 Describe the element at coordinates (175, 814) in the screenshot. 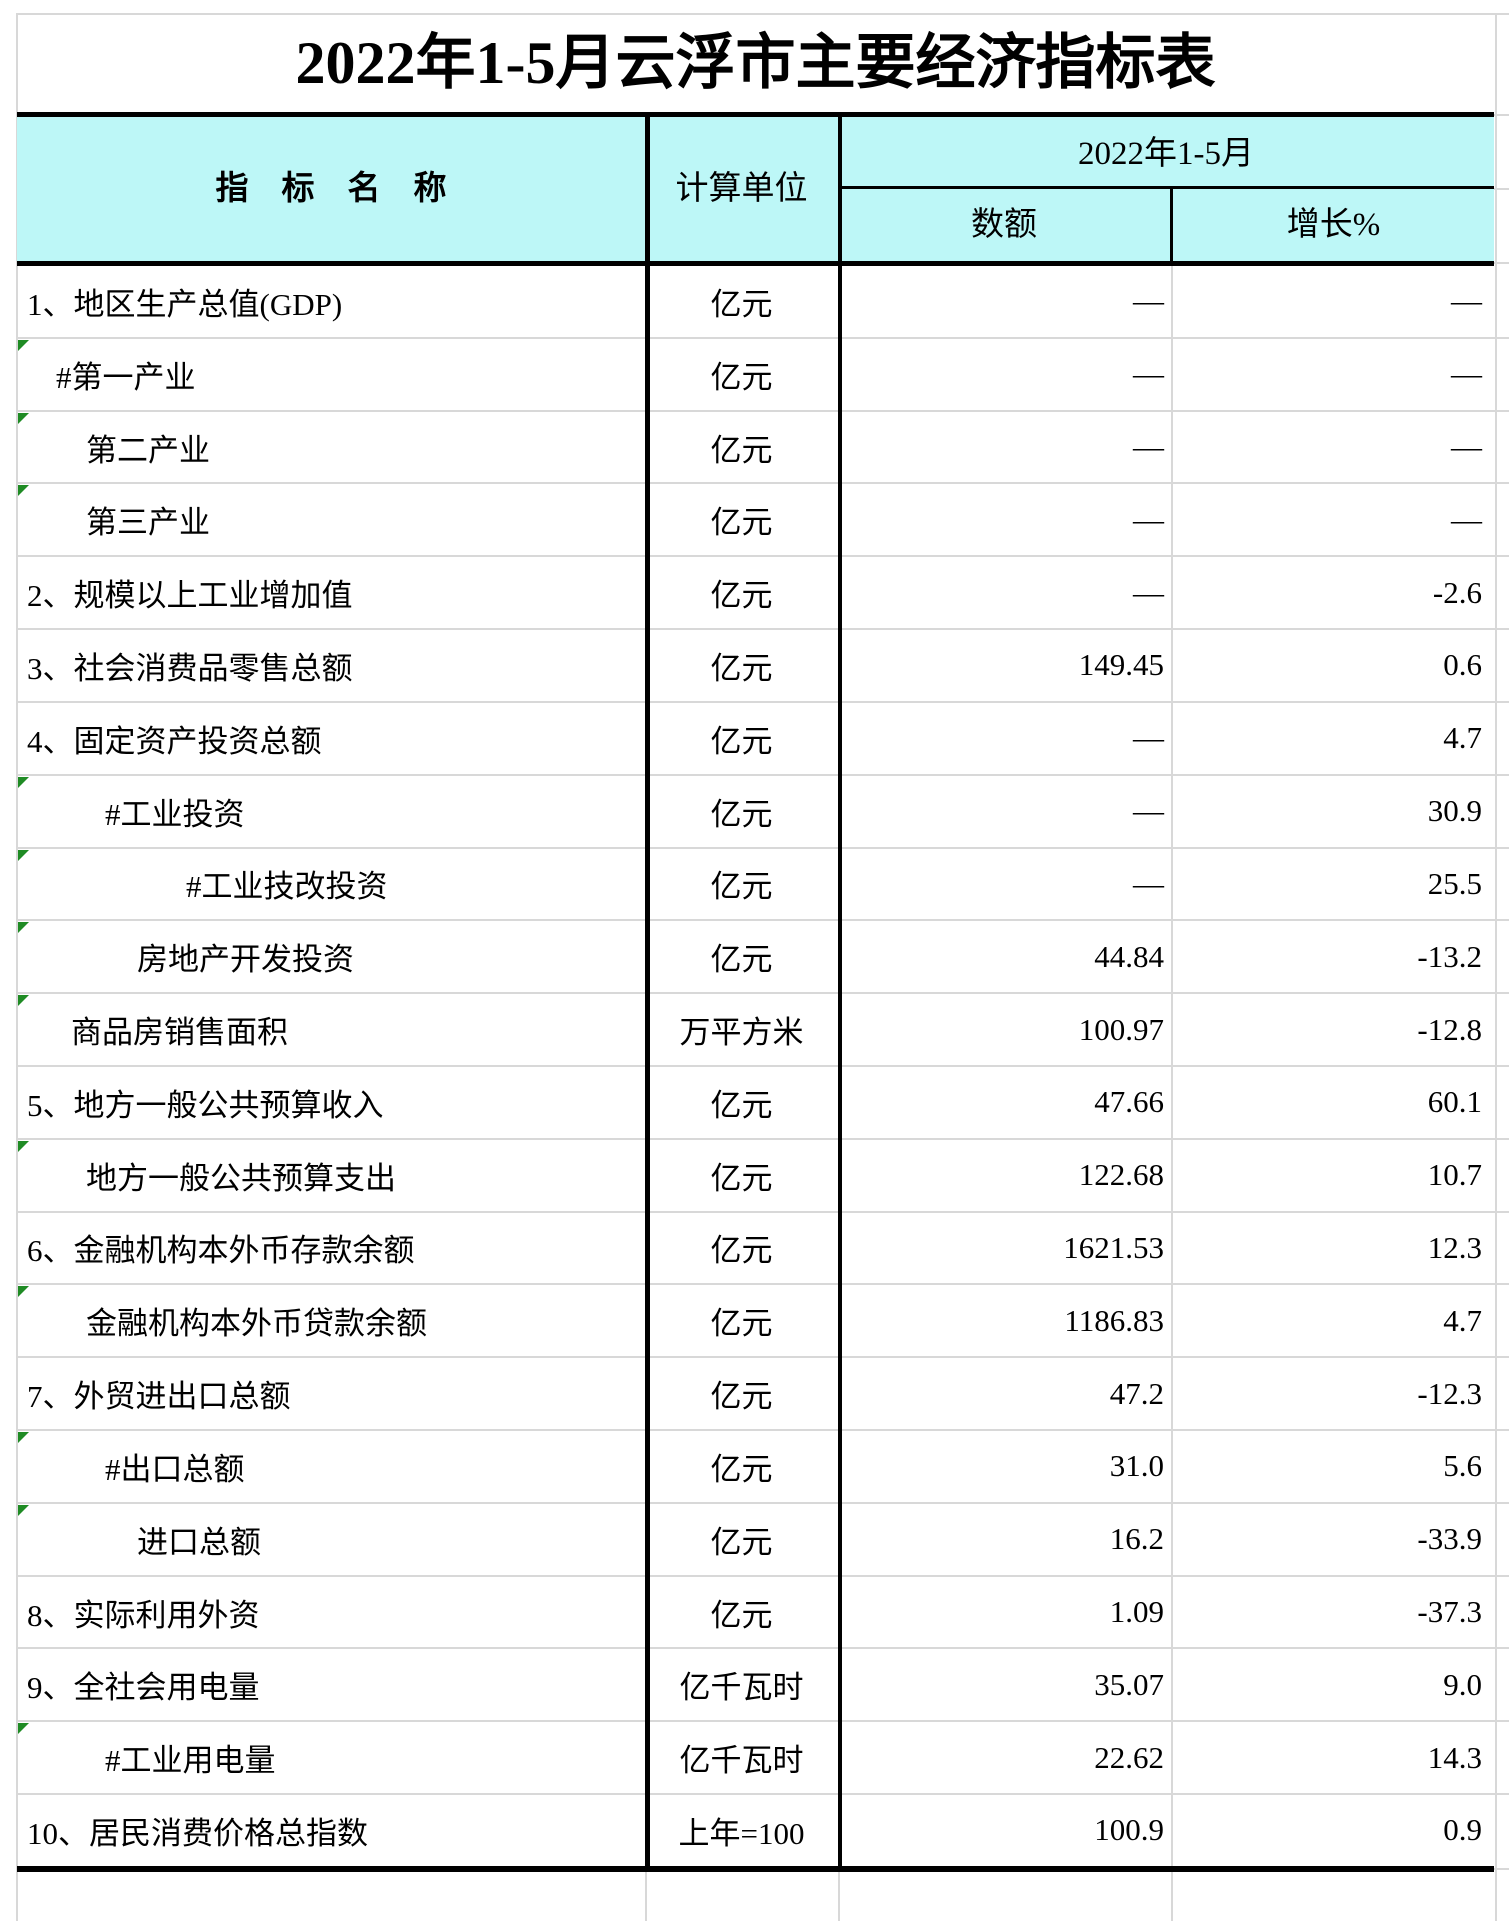

I see `row-label: #工业投资` at that location.